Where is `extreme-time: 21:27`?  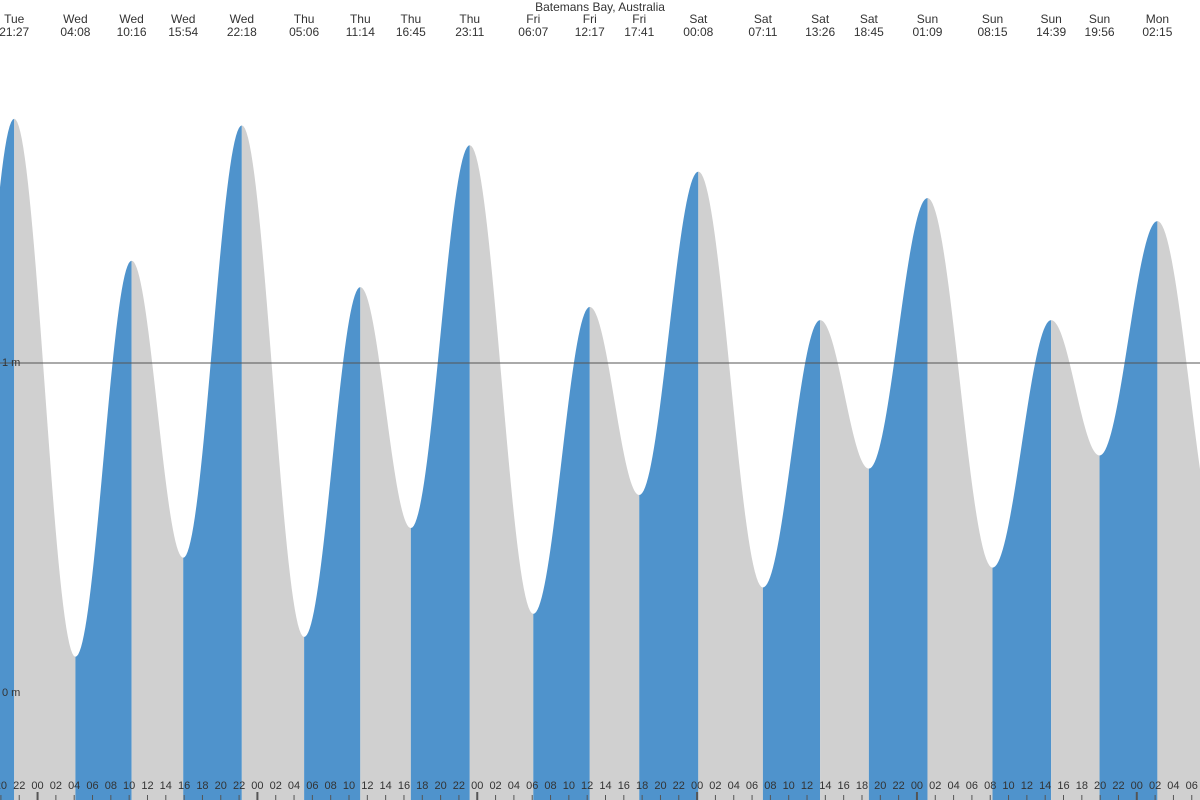 extreme-time: 21:27 is located at coordinates (15, 32).